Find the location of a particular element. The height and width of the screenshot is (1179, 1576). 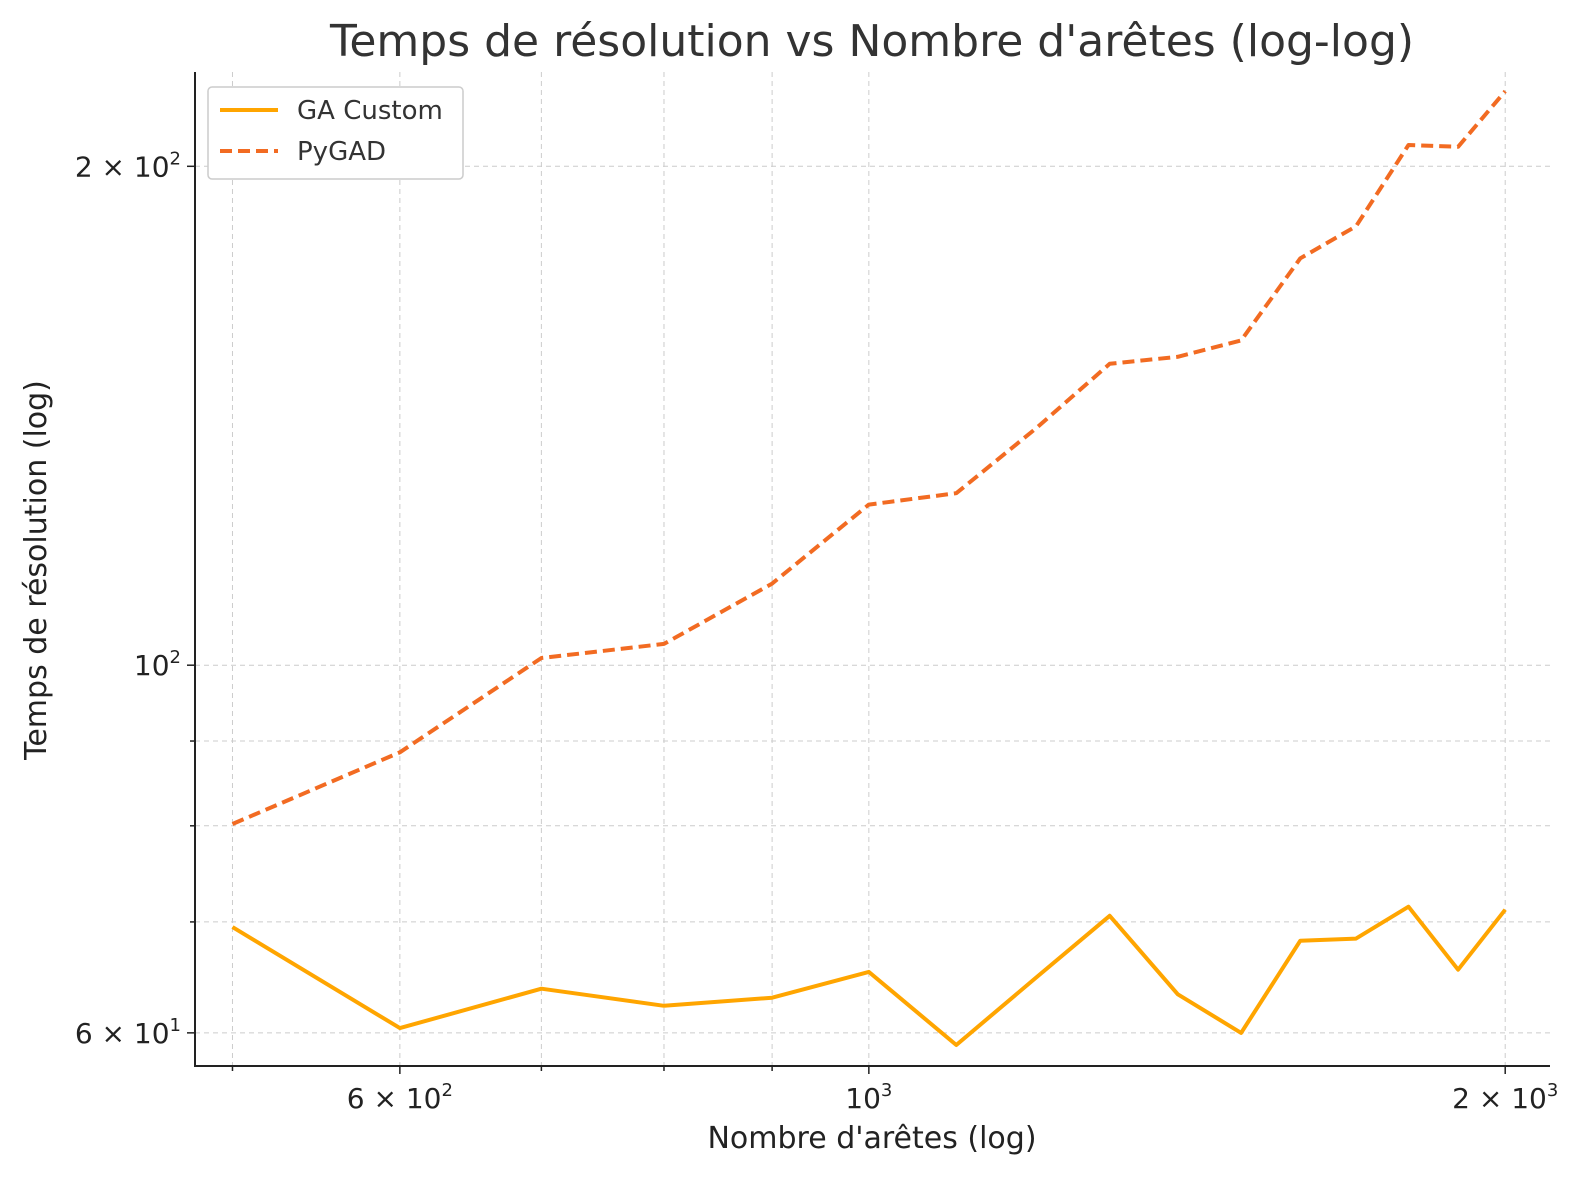

y-tick-label: 6 × 101 is located at coordinates (128, 1032).